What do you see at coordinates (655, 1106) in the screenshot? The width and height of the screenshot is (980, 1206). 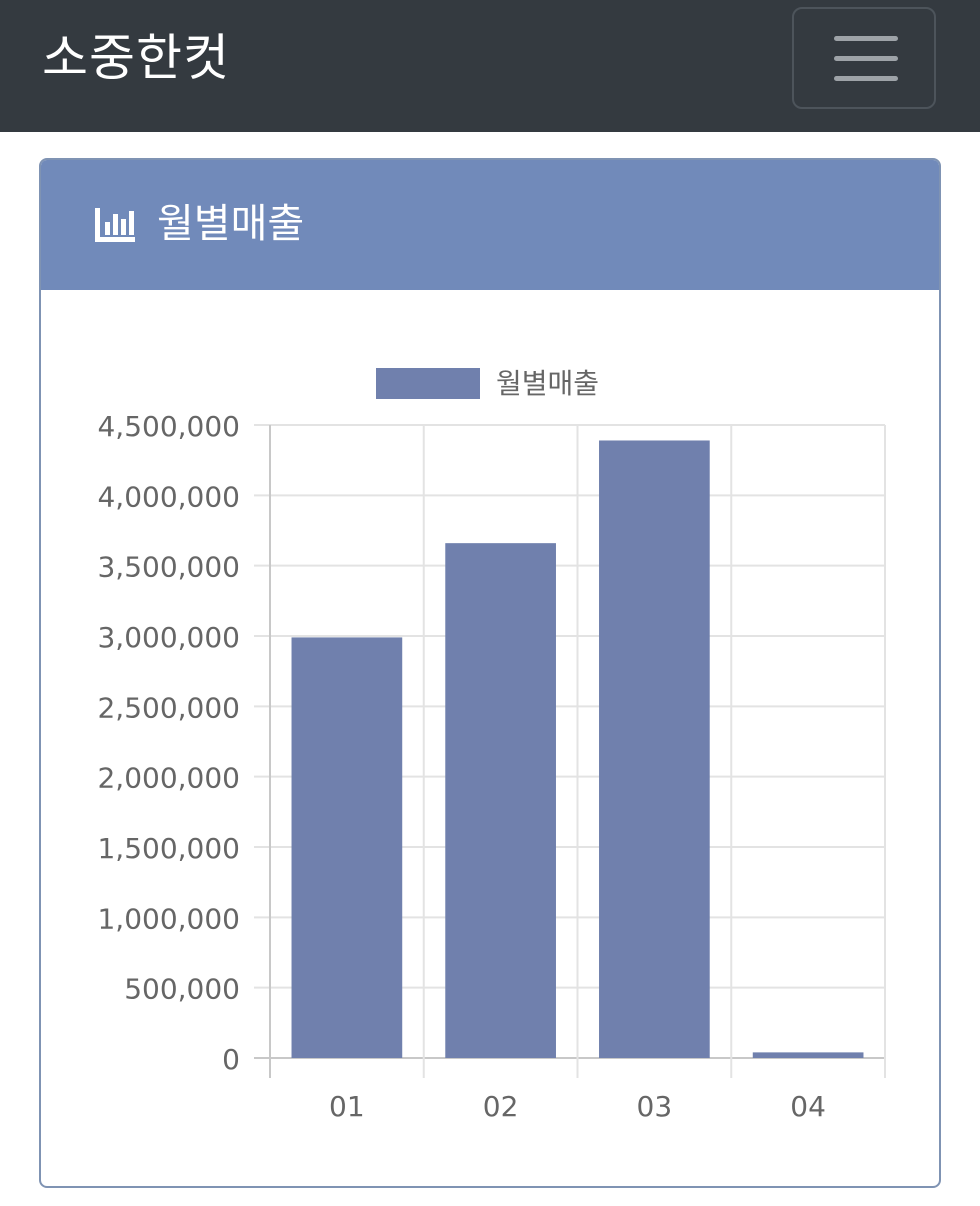 I see `x-tick-label: 03` at bounding box center [655, 1106].